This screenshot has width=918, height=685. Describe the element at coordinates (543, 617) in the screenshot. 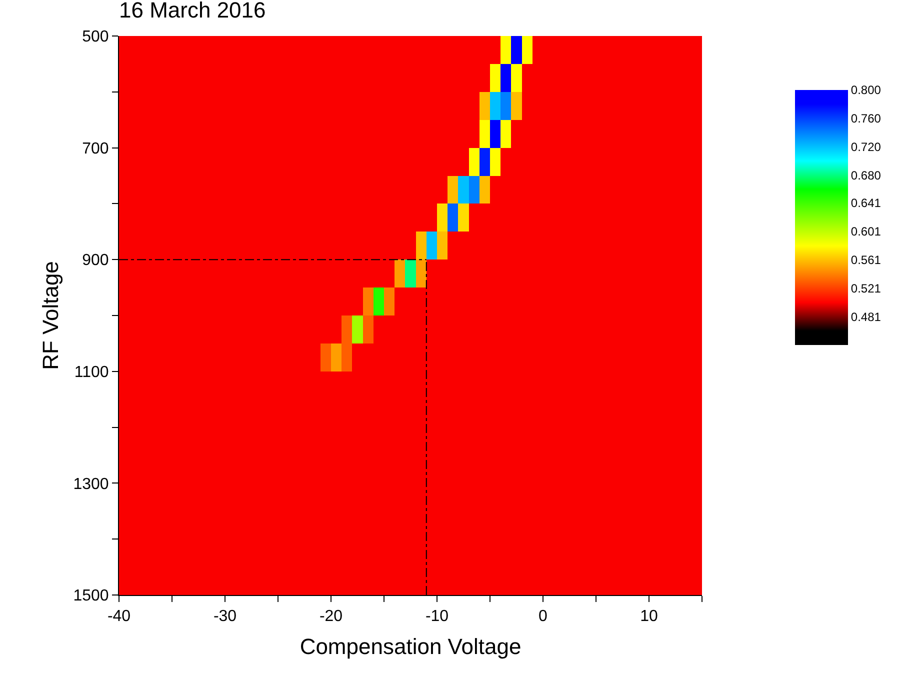

I see `x-tick-label: 0` at that location.